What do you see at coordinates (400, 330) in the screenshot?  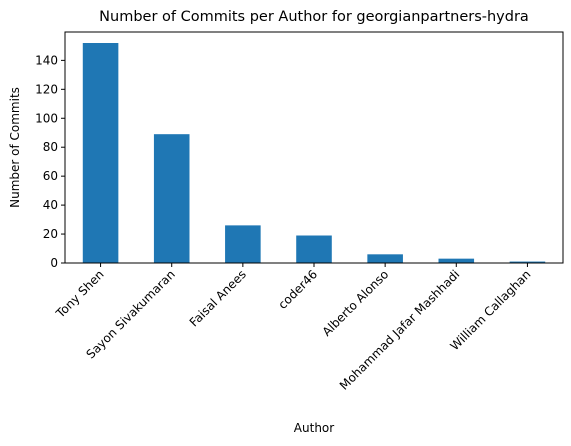 I see `x-tick-label: Mohammad Jafar Mashhadi` at bounding box center [400, 330].